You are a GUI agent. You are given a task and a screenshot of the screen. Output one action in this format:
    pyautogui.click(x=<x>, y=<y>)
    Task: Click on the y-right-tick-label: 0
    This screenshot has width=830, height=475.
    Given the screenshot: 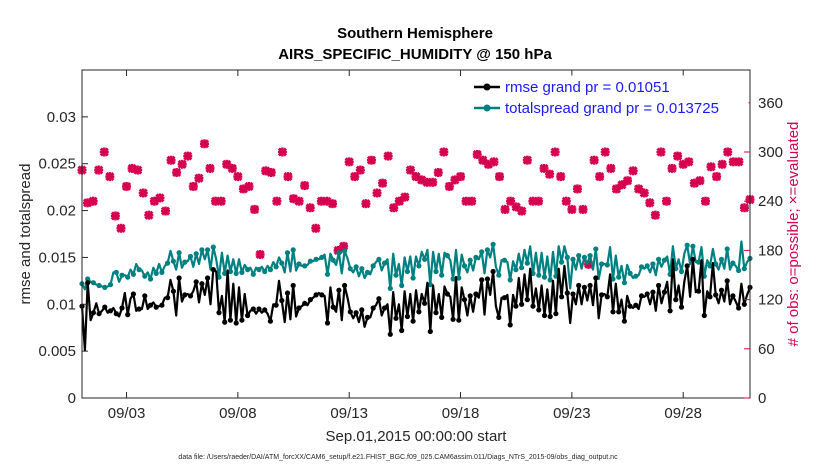 What is the action you would take?
    pyautogui.click(x=762, y=398)
    